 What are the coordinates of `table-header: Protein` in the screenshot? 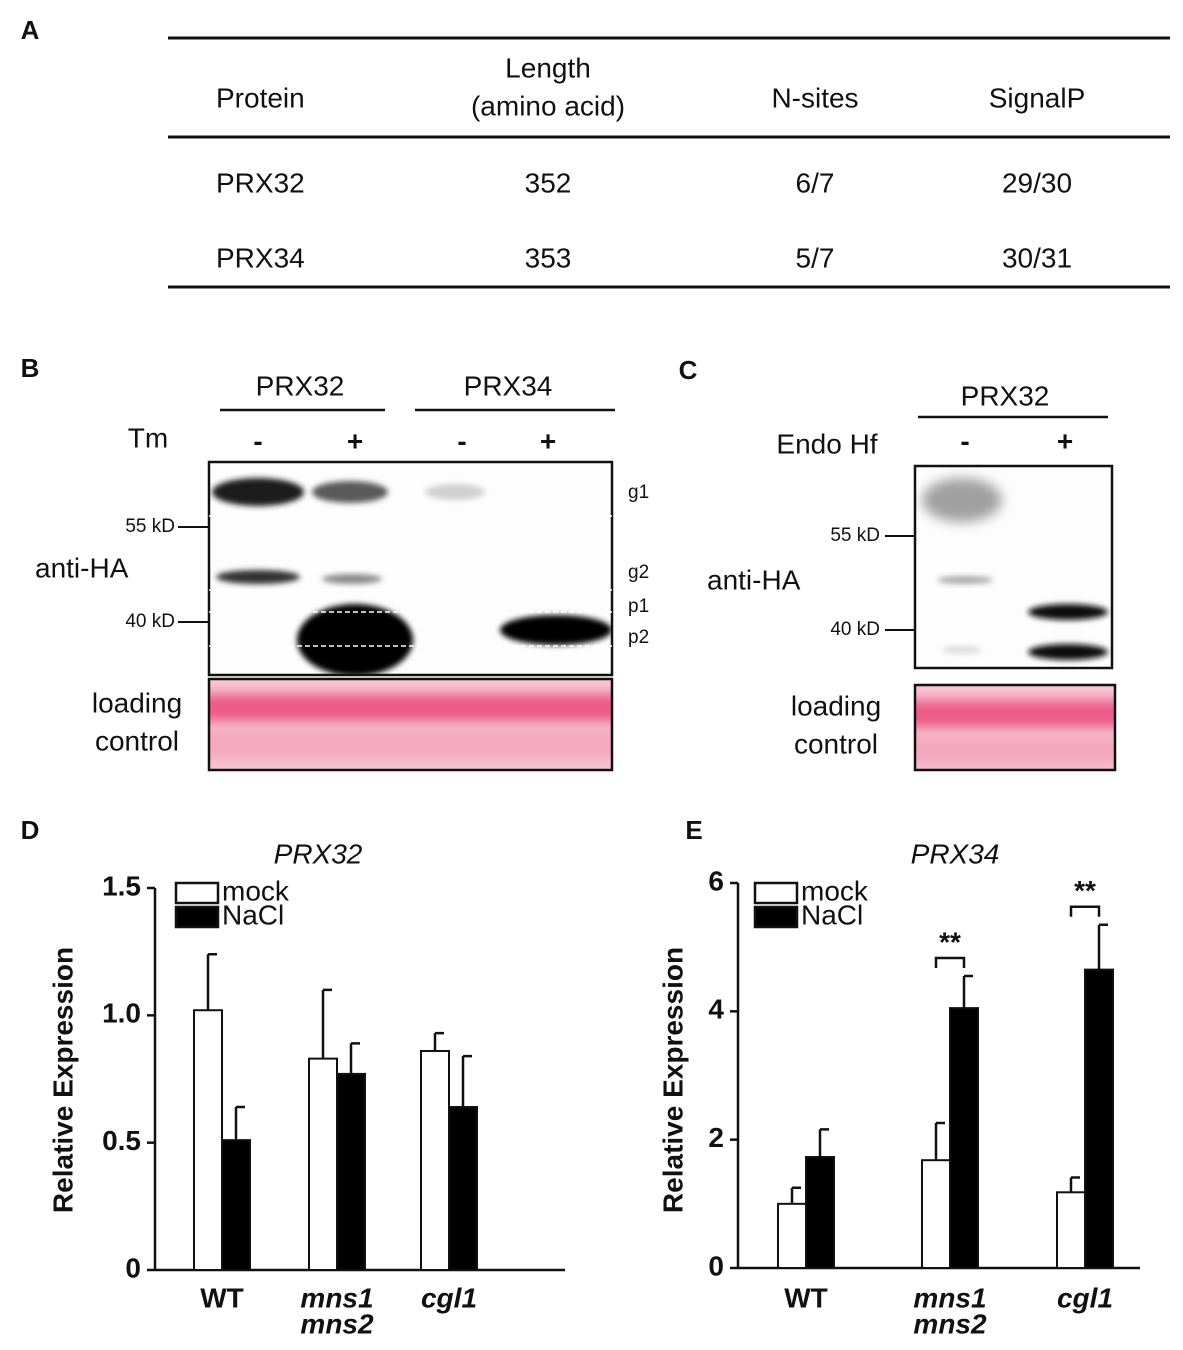 It's located at (260, 97).